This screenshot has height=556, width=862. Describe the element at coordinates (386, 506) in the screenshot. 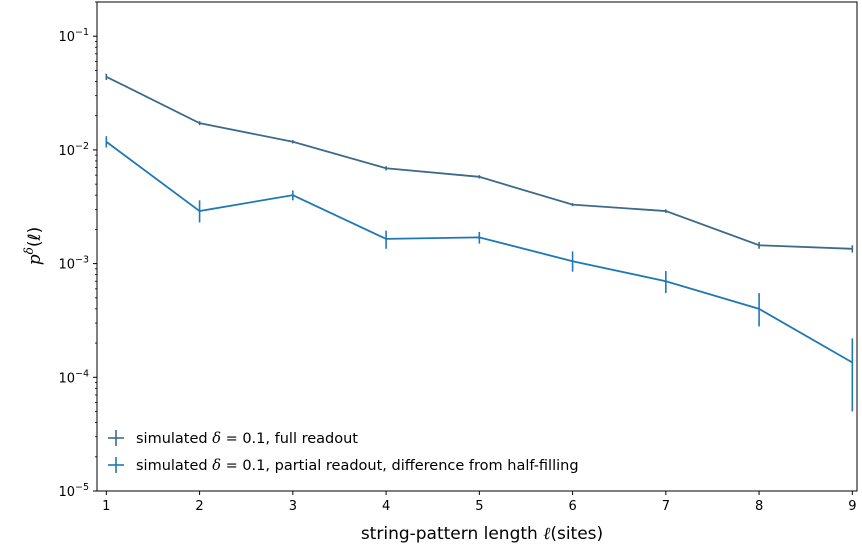

I see `x-tick-label: 4` at that location.